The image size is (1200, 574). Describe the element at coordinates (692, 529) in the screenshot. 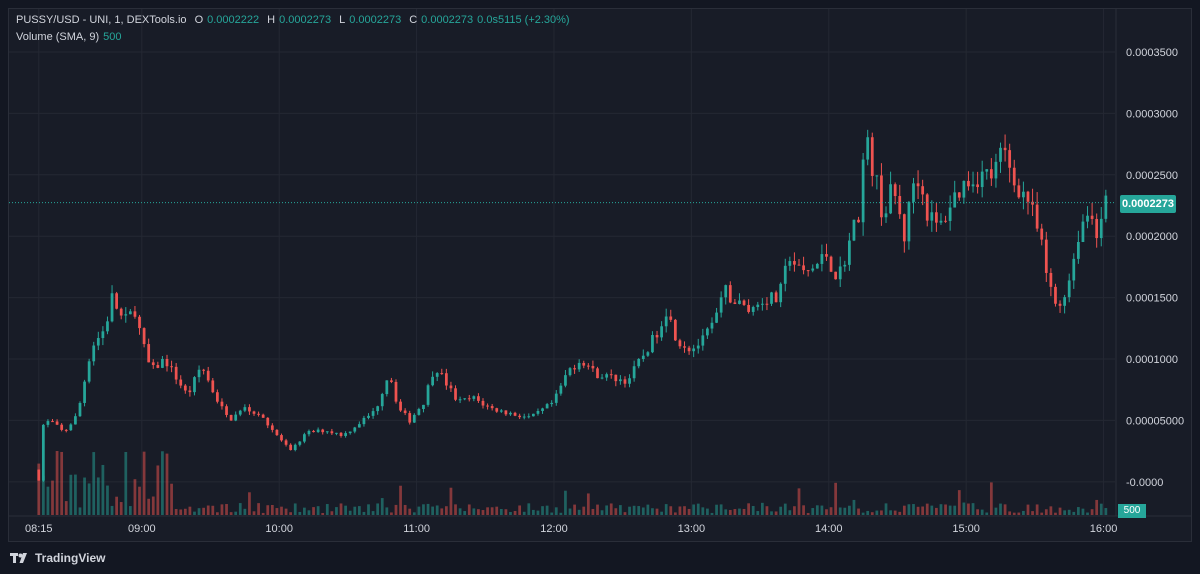

I see `x-tick-label: 13:00` at that location.